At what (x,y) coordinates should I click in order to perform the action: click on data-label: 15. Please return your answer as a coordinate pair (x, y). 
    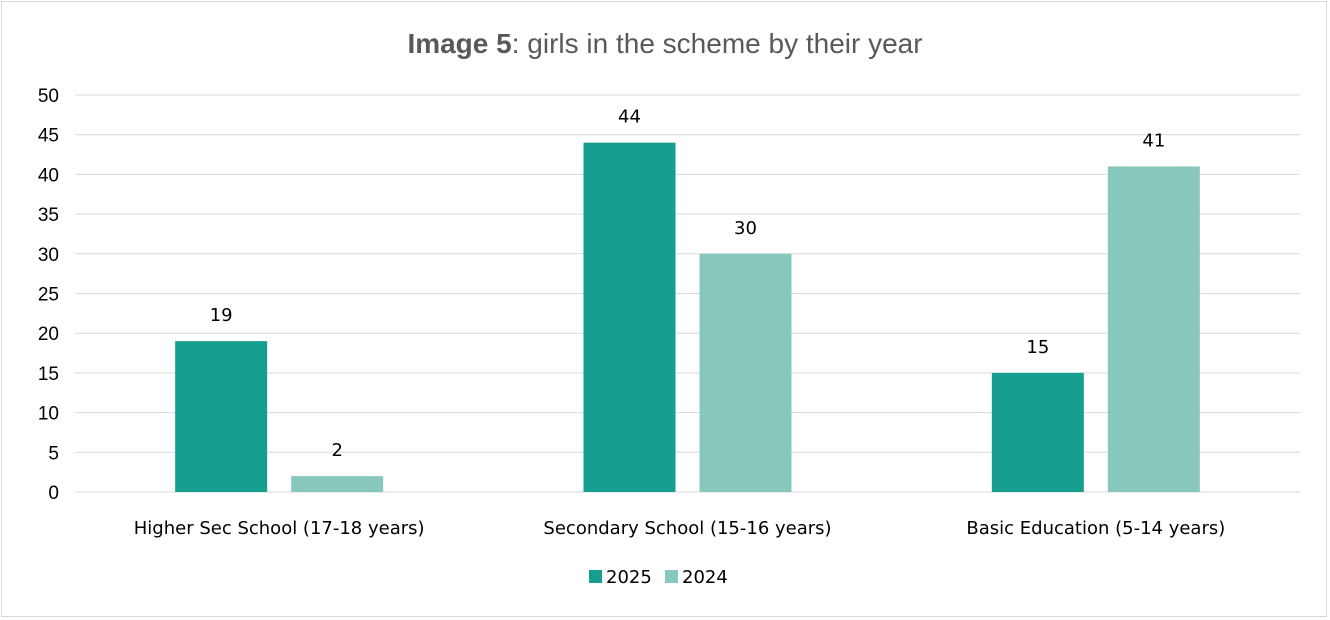
    Looking at the image, I should click on (1037, 347).